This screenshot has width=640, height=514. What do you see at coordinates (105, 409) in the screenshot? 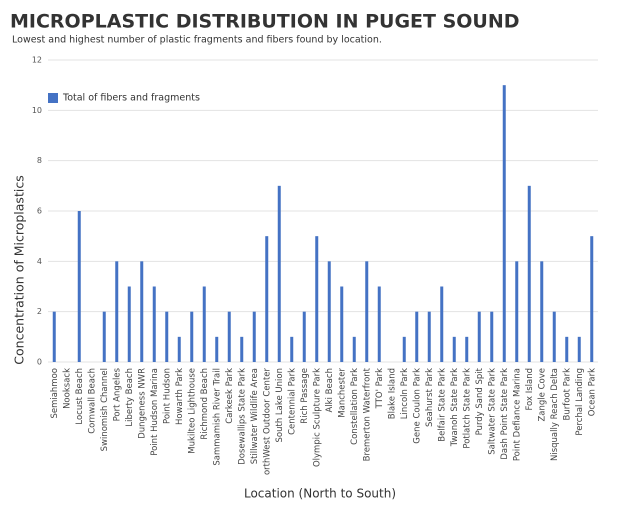
I see `x-tick-label: Swinomish Channel` at bounding box center [105, 409].